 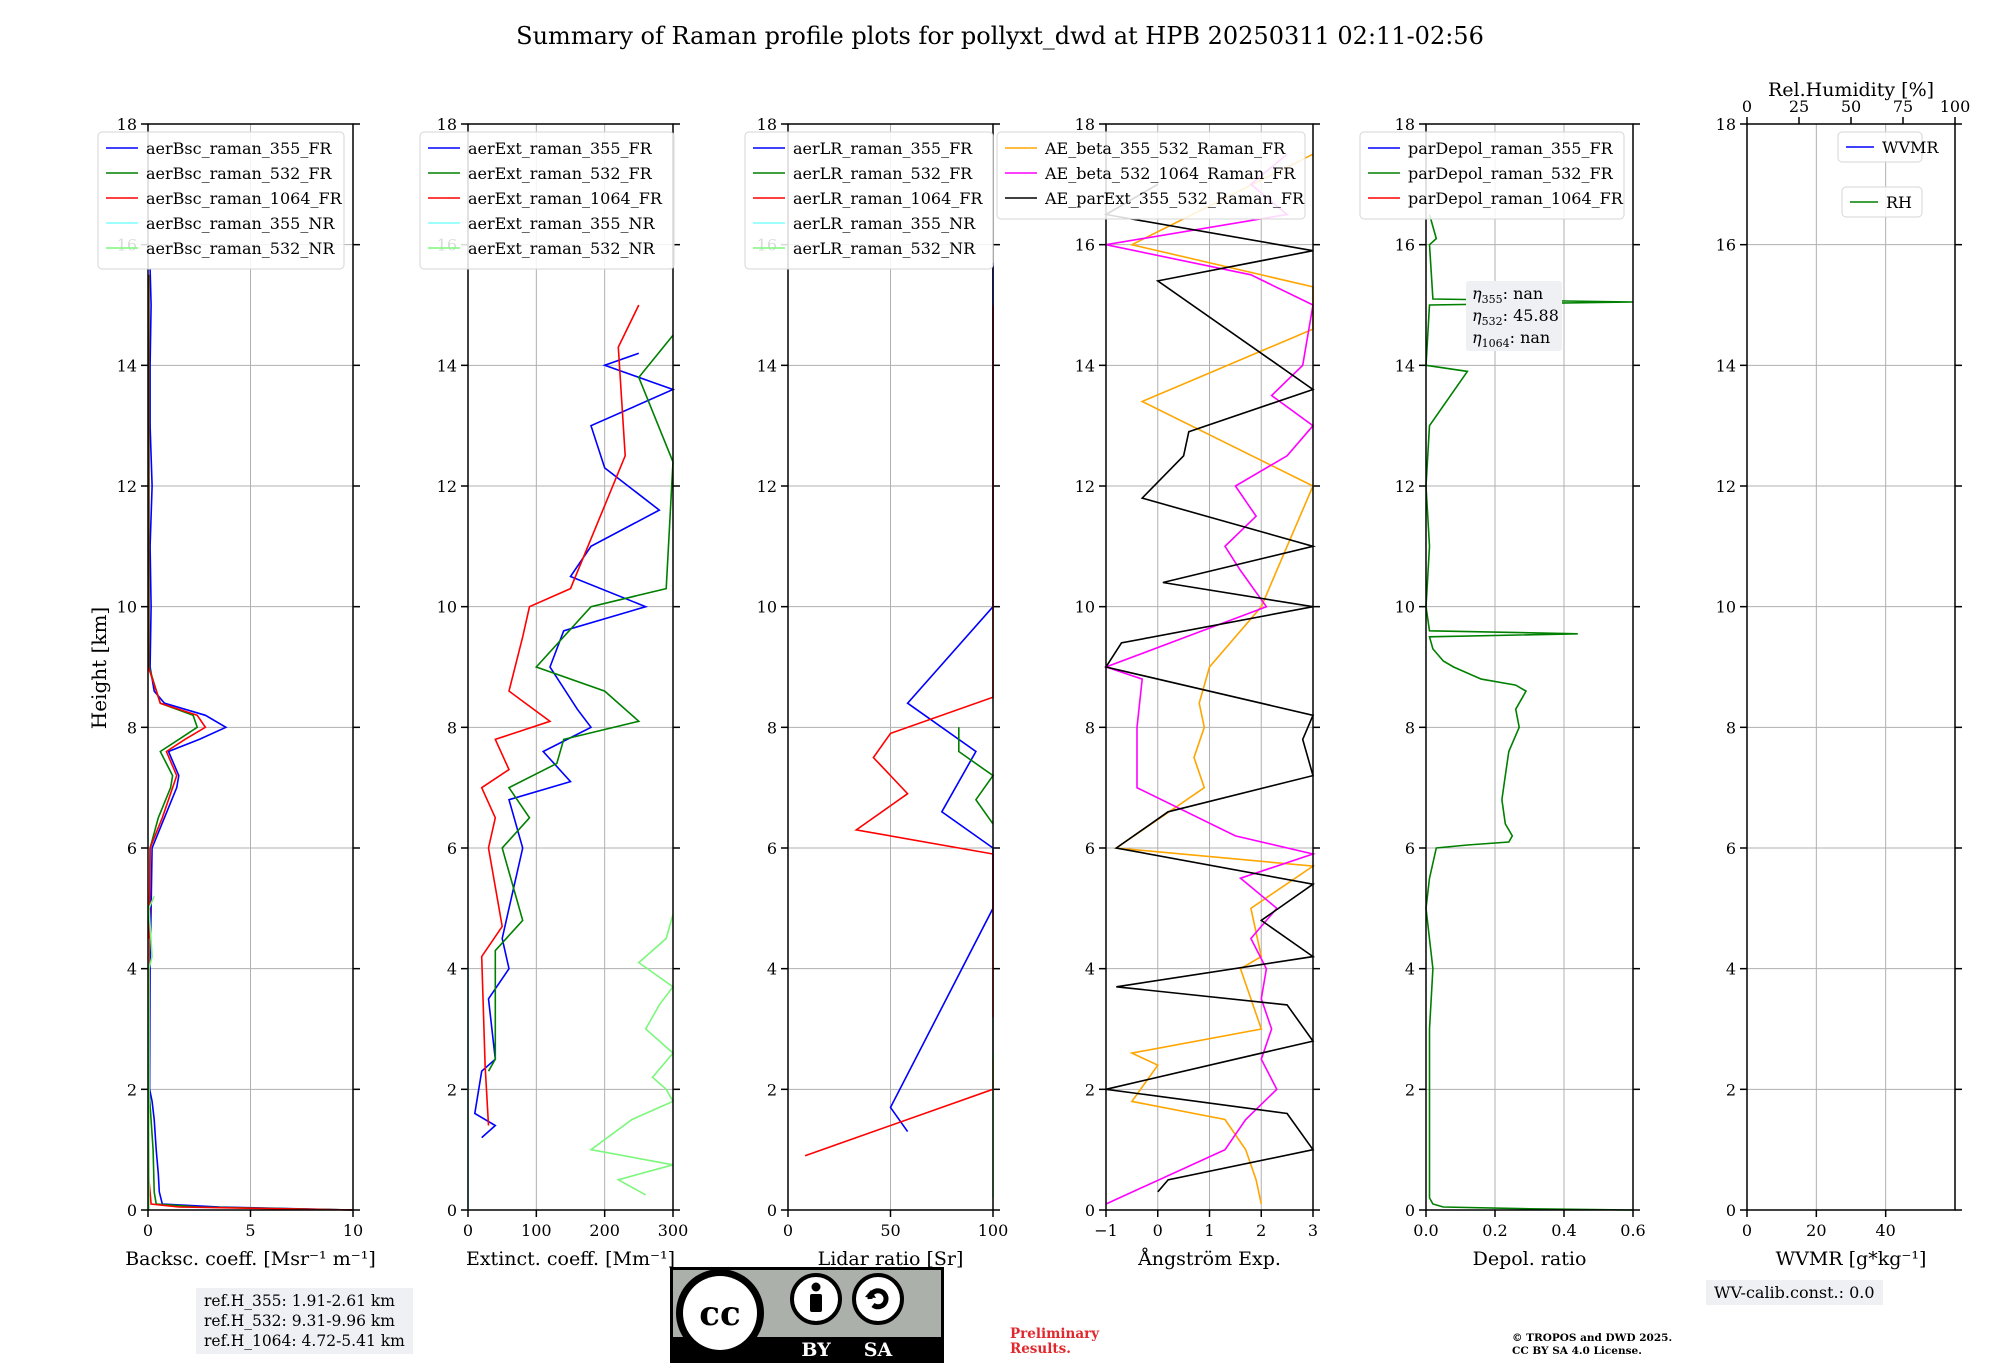 I want to click on x-tick-label: 50, so click(x=890, y=1230).